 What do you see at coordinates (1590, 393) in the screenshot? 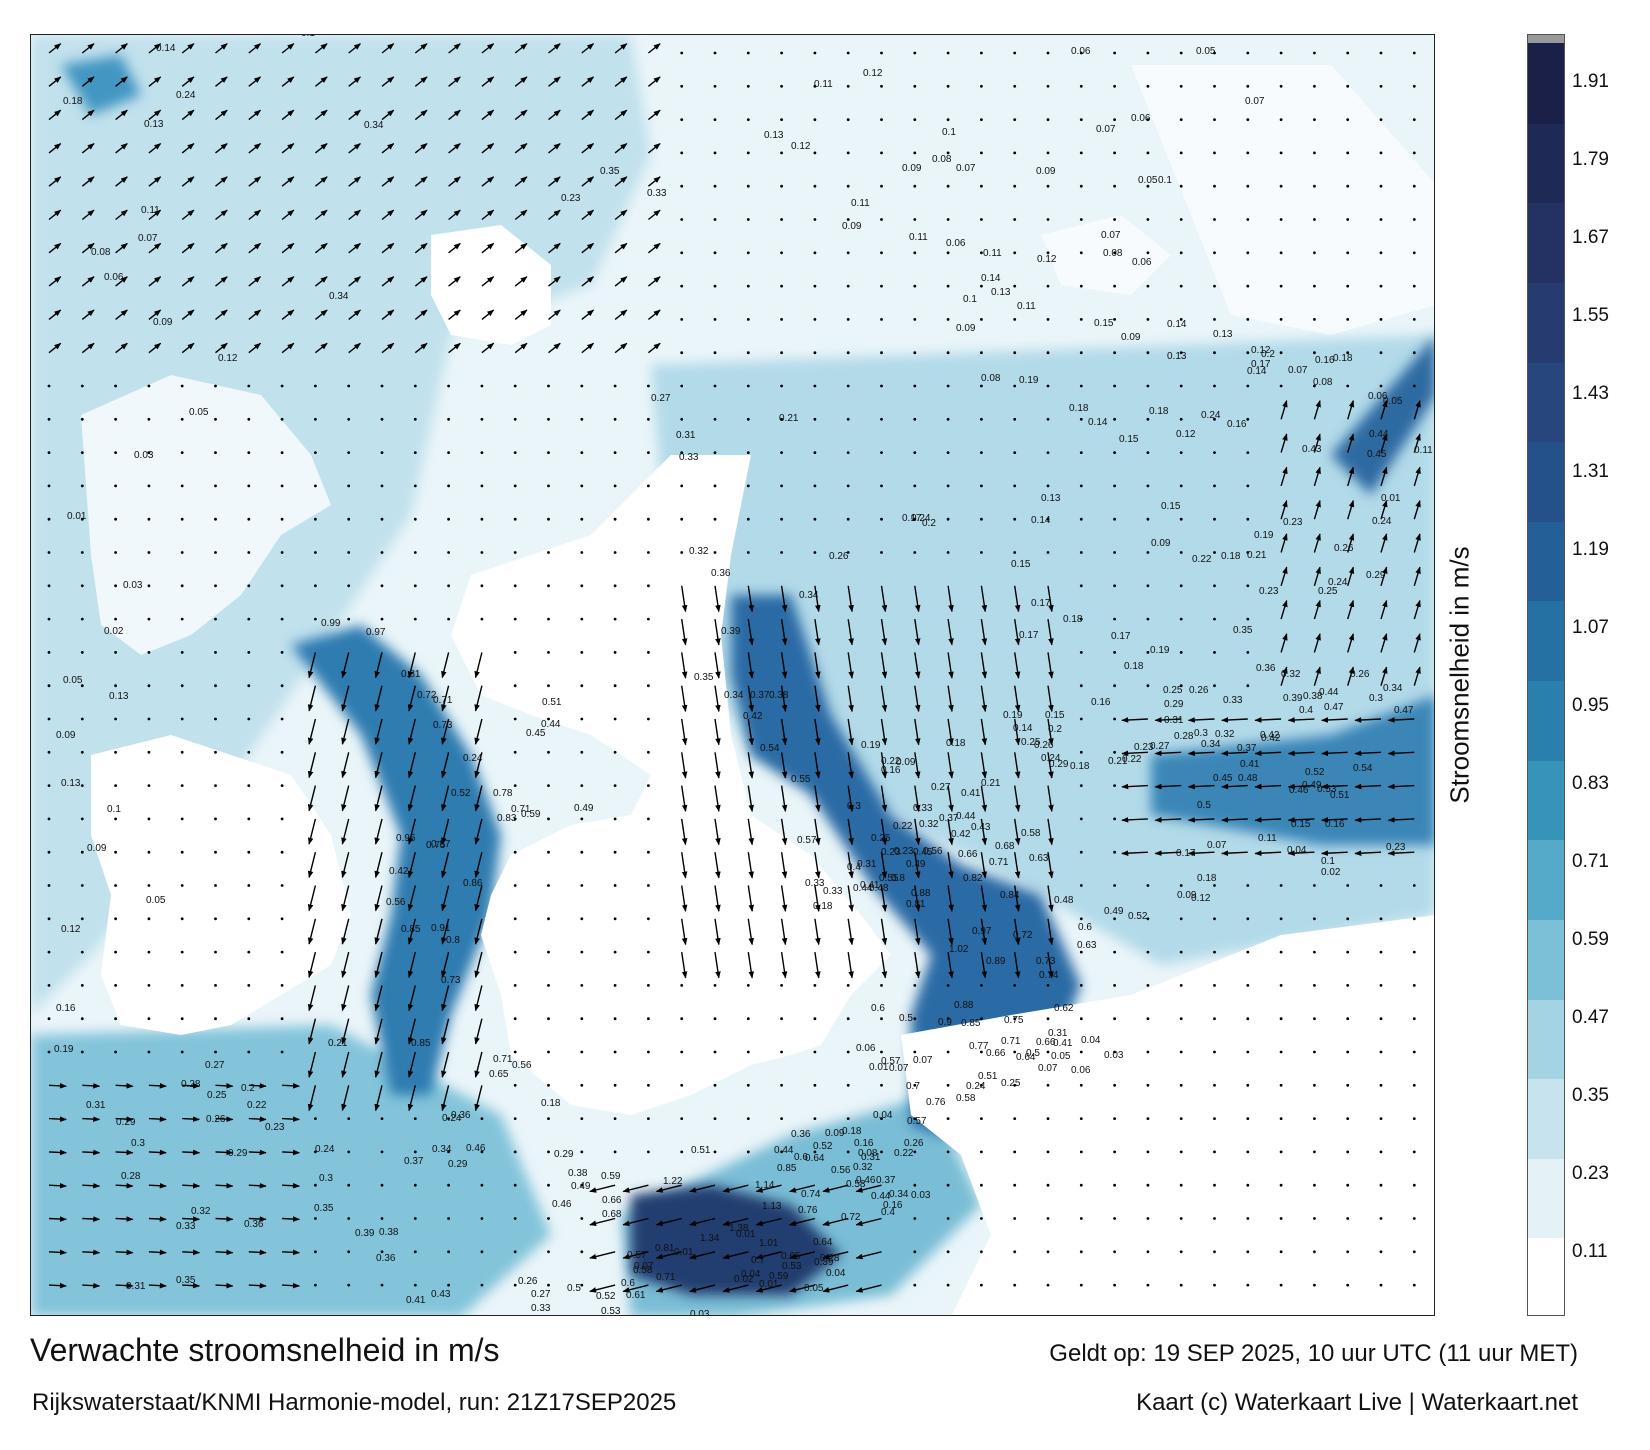
I see `colorbar-tick-label: 1.43` at bounding box center [1590, 393].